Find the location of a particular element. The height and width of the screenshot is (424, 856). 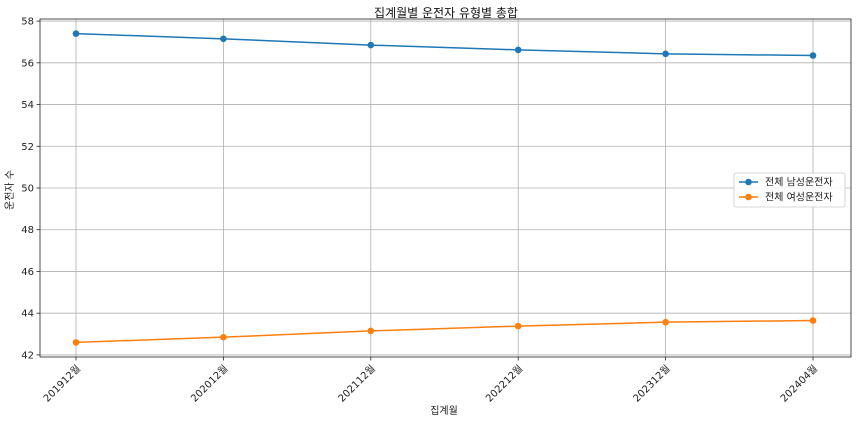

x-tick-label: 202312월 is located at coordinates (652, 384).